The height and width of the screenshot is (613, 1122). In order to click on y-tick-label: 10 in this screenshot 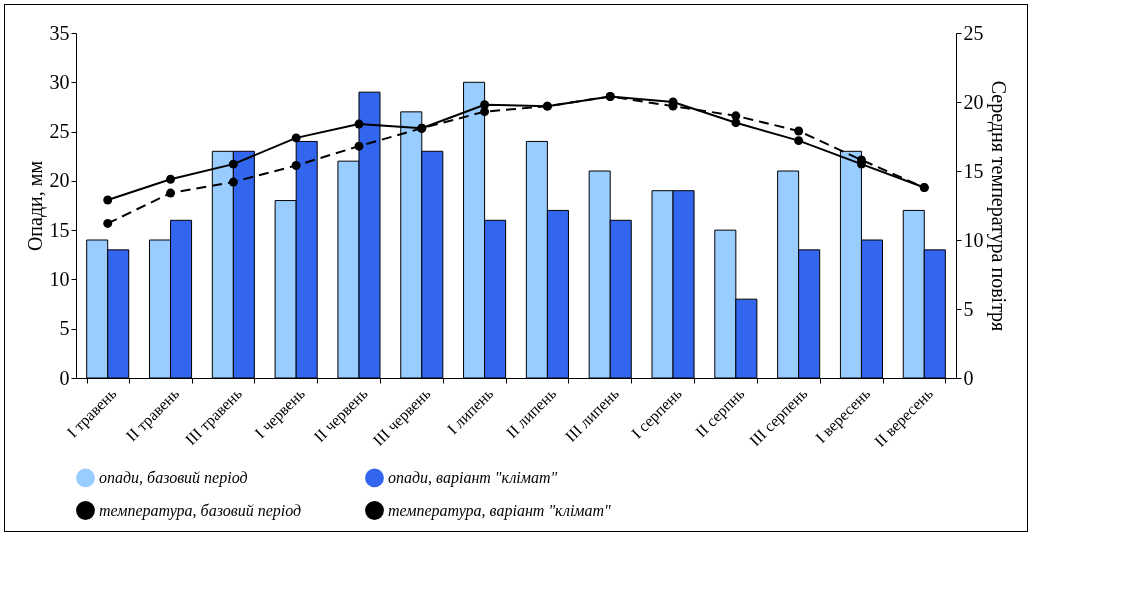, I will do `click(59, 278)`.